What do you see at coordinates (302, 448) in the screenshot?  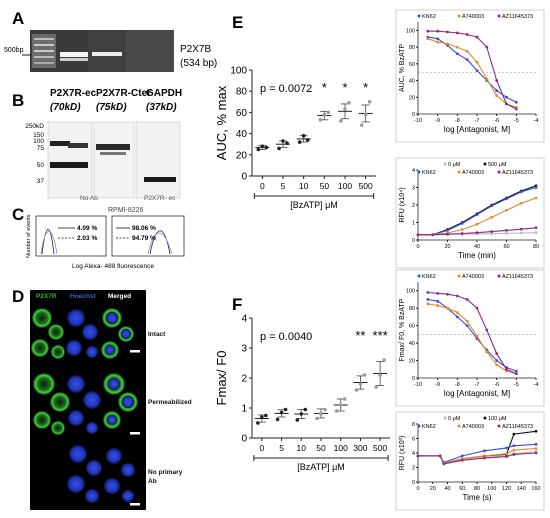 I see `x-tick-label: 10` at bounding box center [302, 448].